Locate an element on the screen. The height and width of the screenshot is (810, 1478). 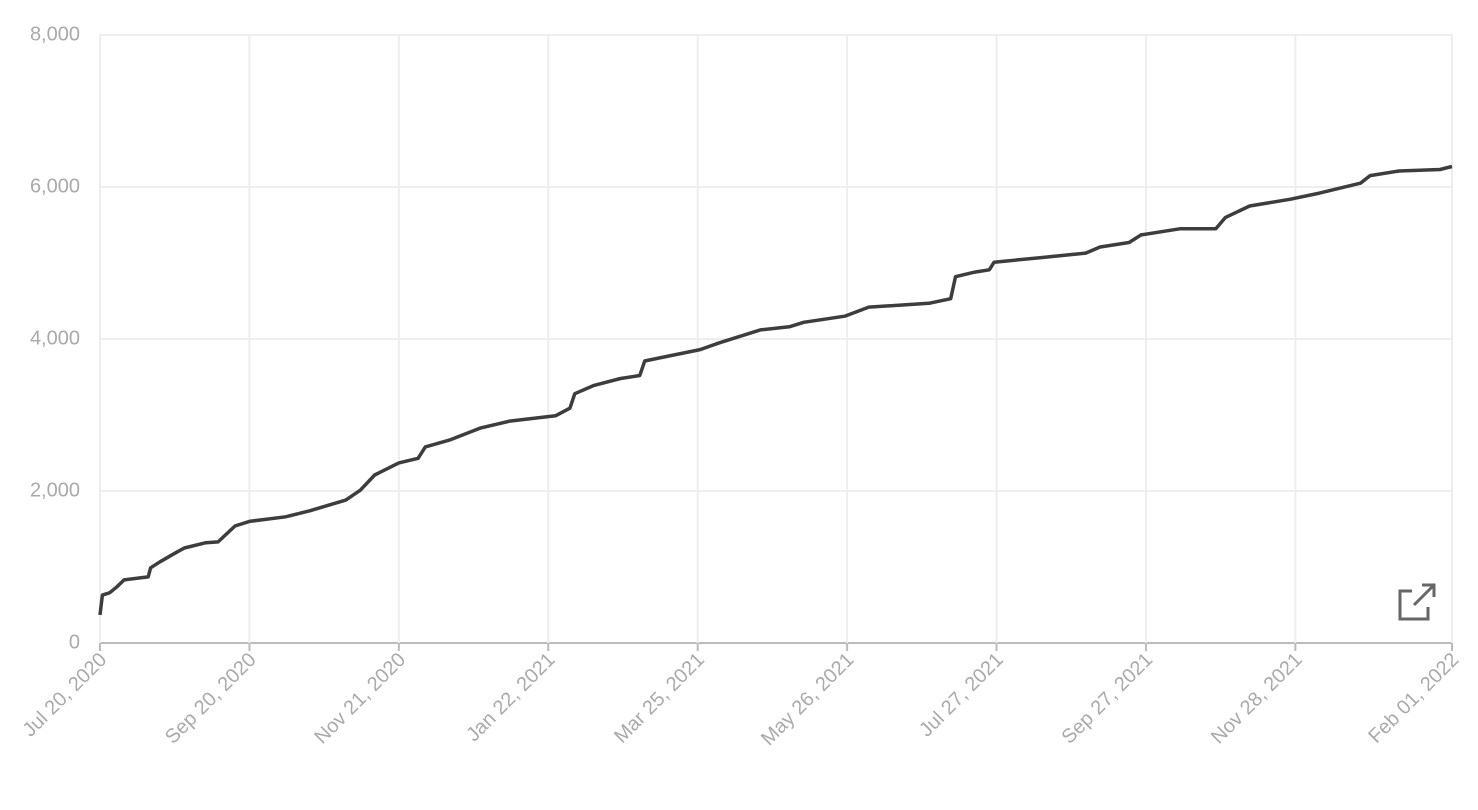
x-tick-label: Nov 21, 2020 is located at coordinates (360, 699).